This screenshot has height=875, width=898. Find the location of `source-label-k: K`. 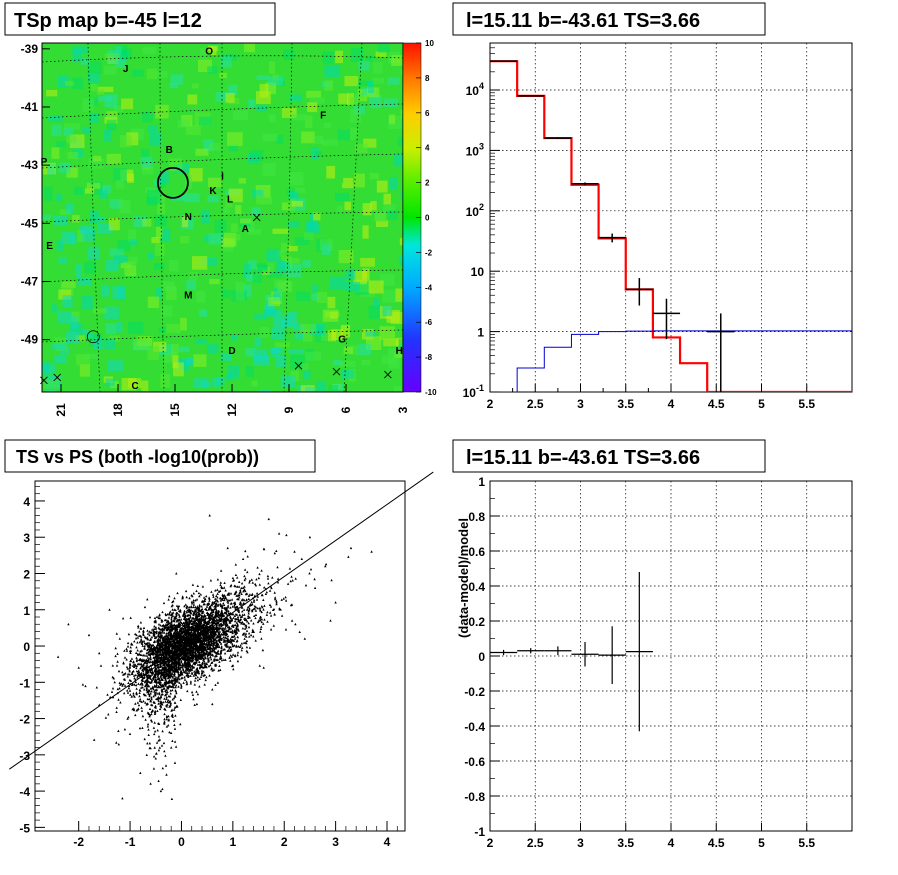

source-label-k: K is located at coordinates (213, 191).